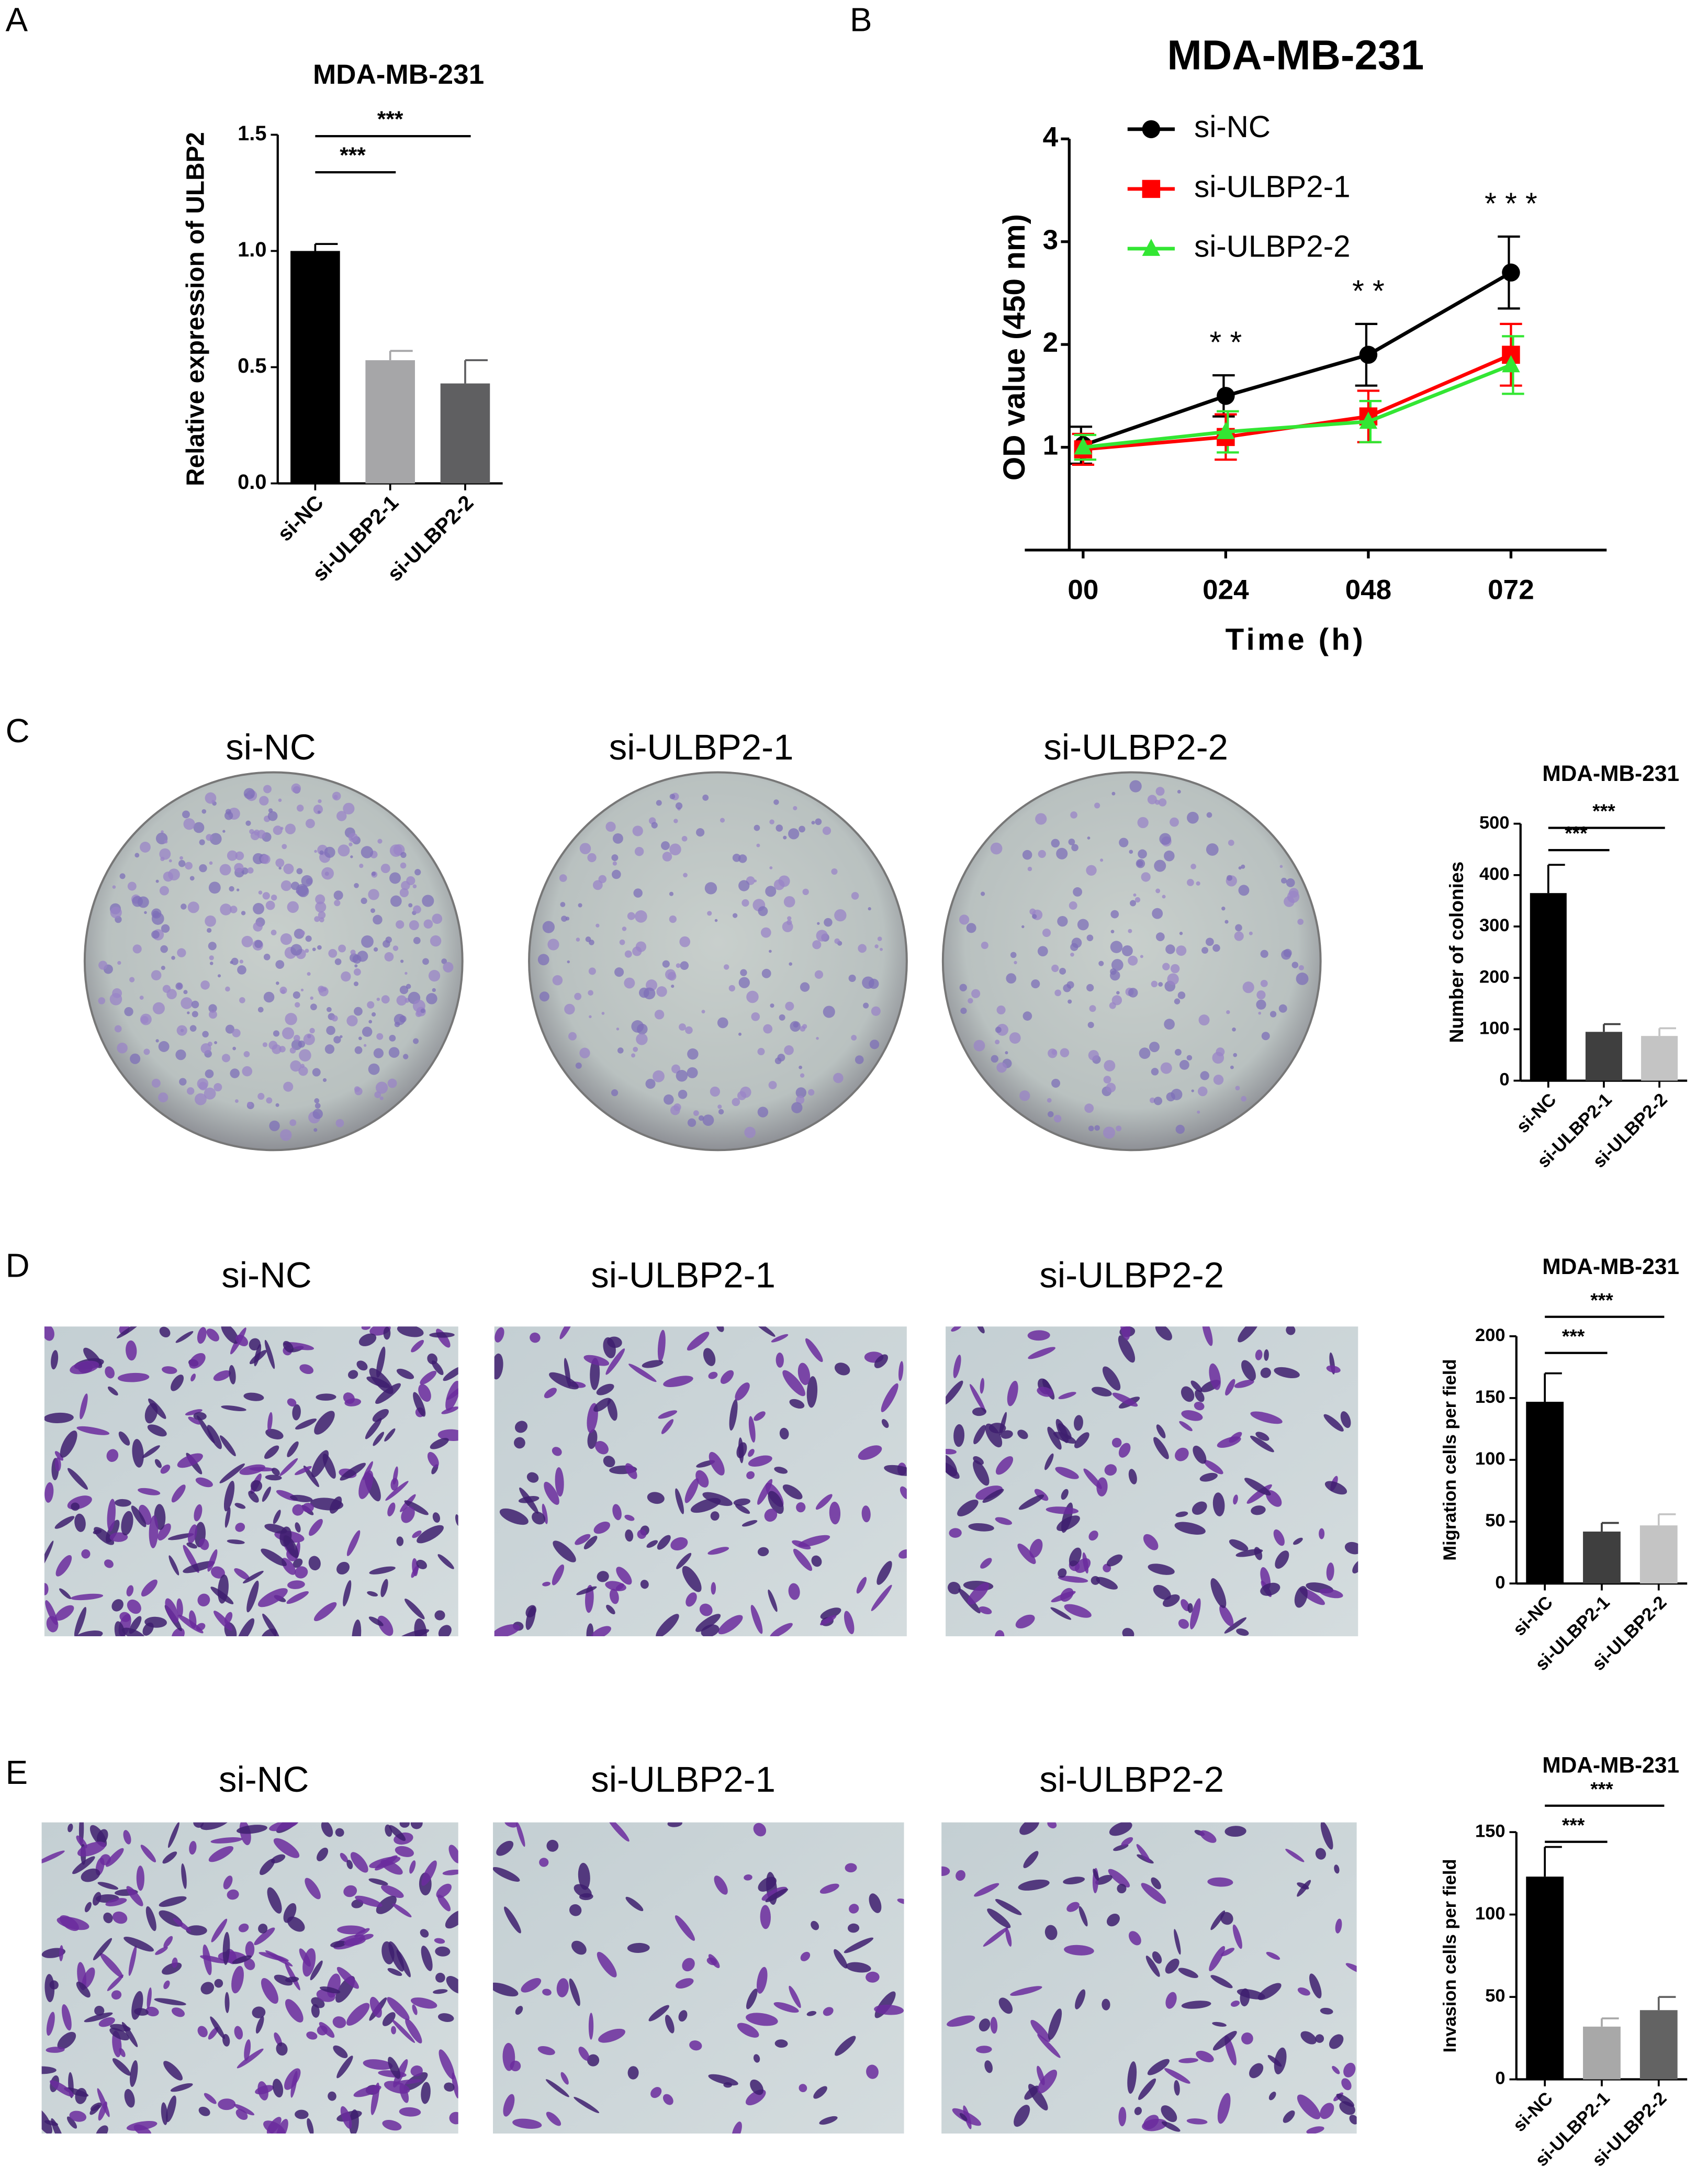 The height and width of the screenshot is (2178, 1708). What do you see at coordinates (1511, 590) in the screenshot?
I see `x-tick-label: 072` at bounding box center [1511, 590].